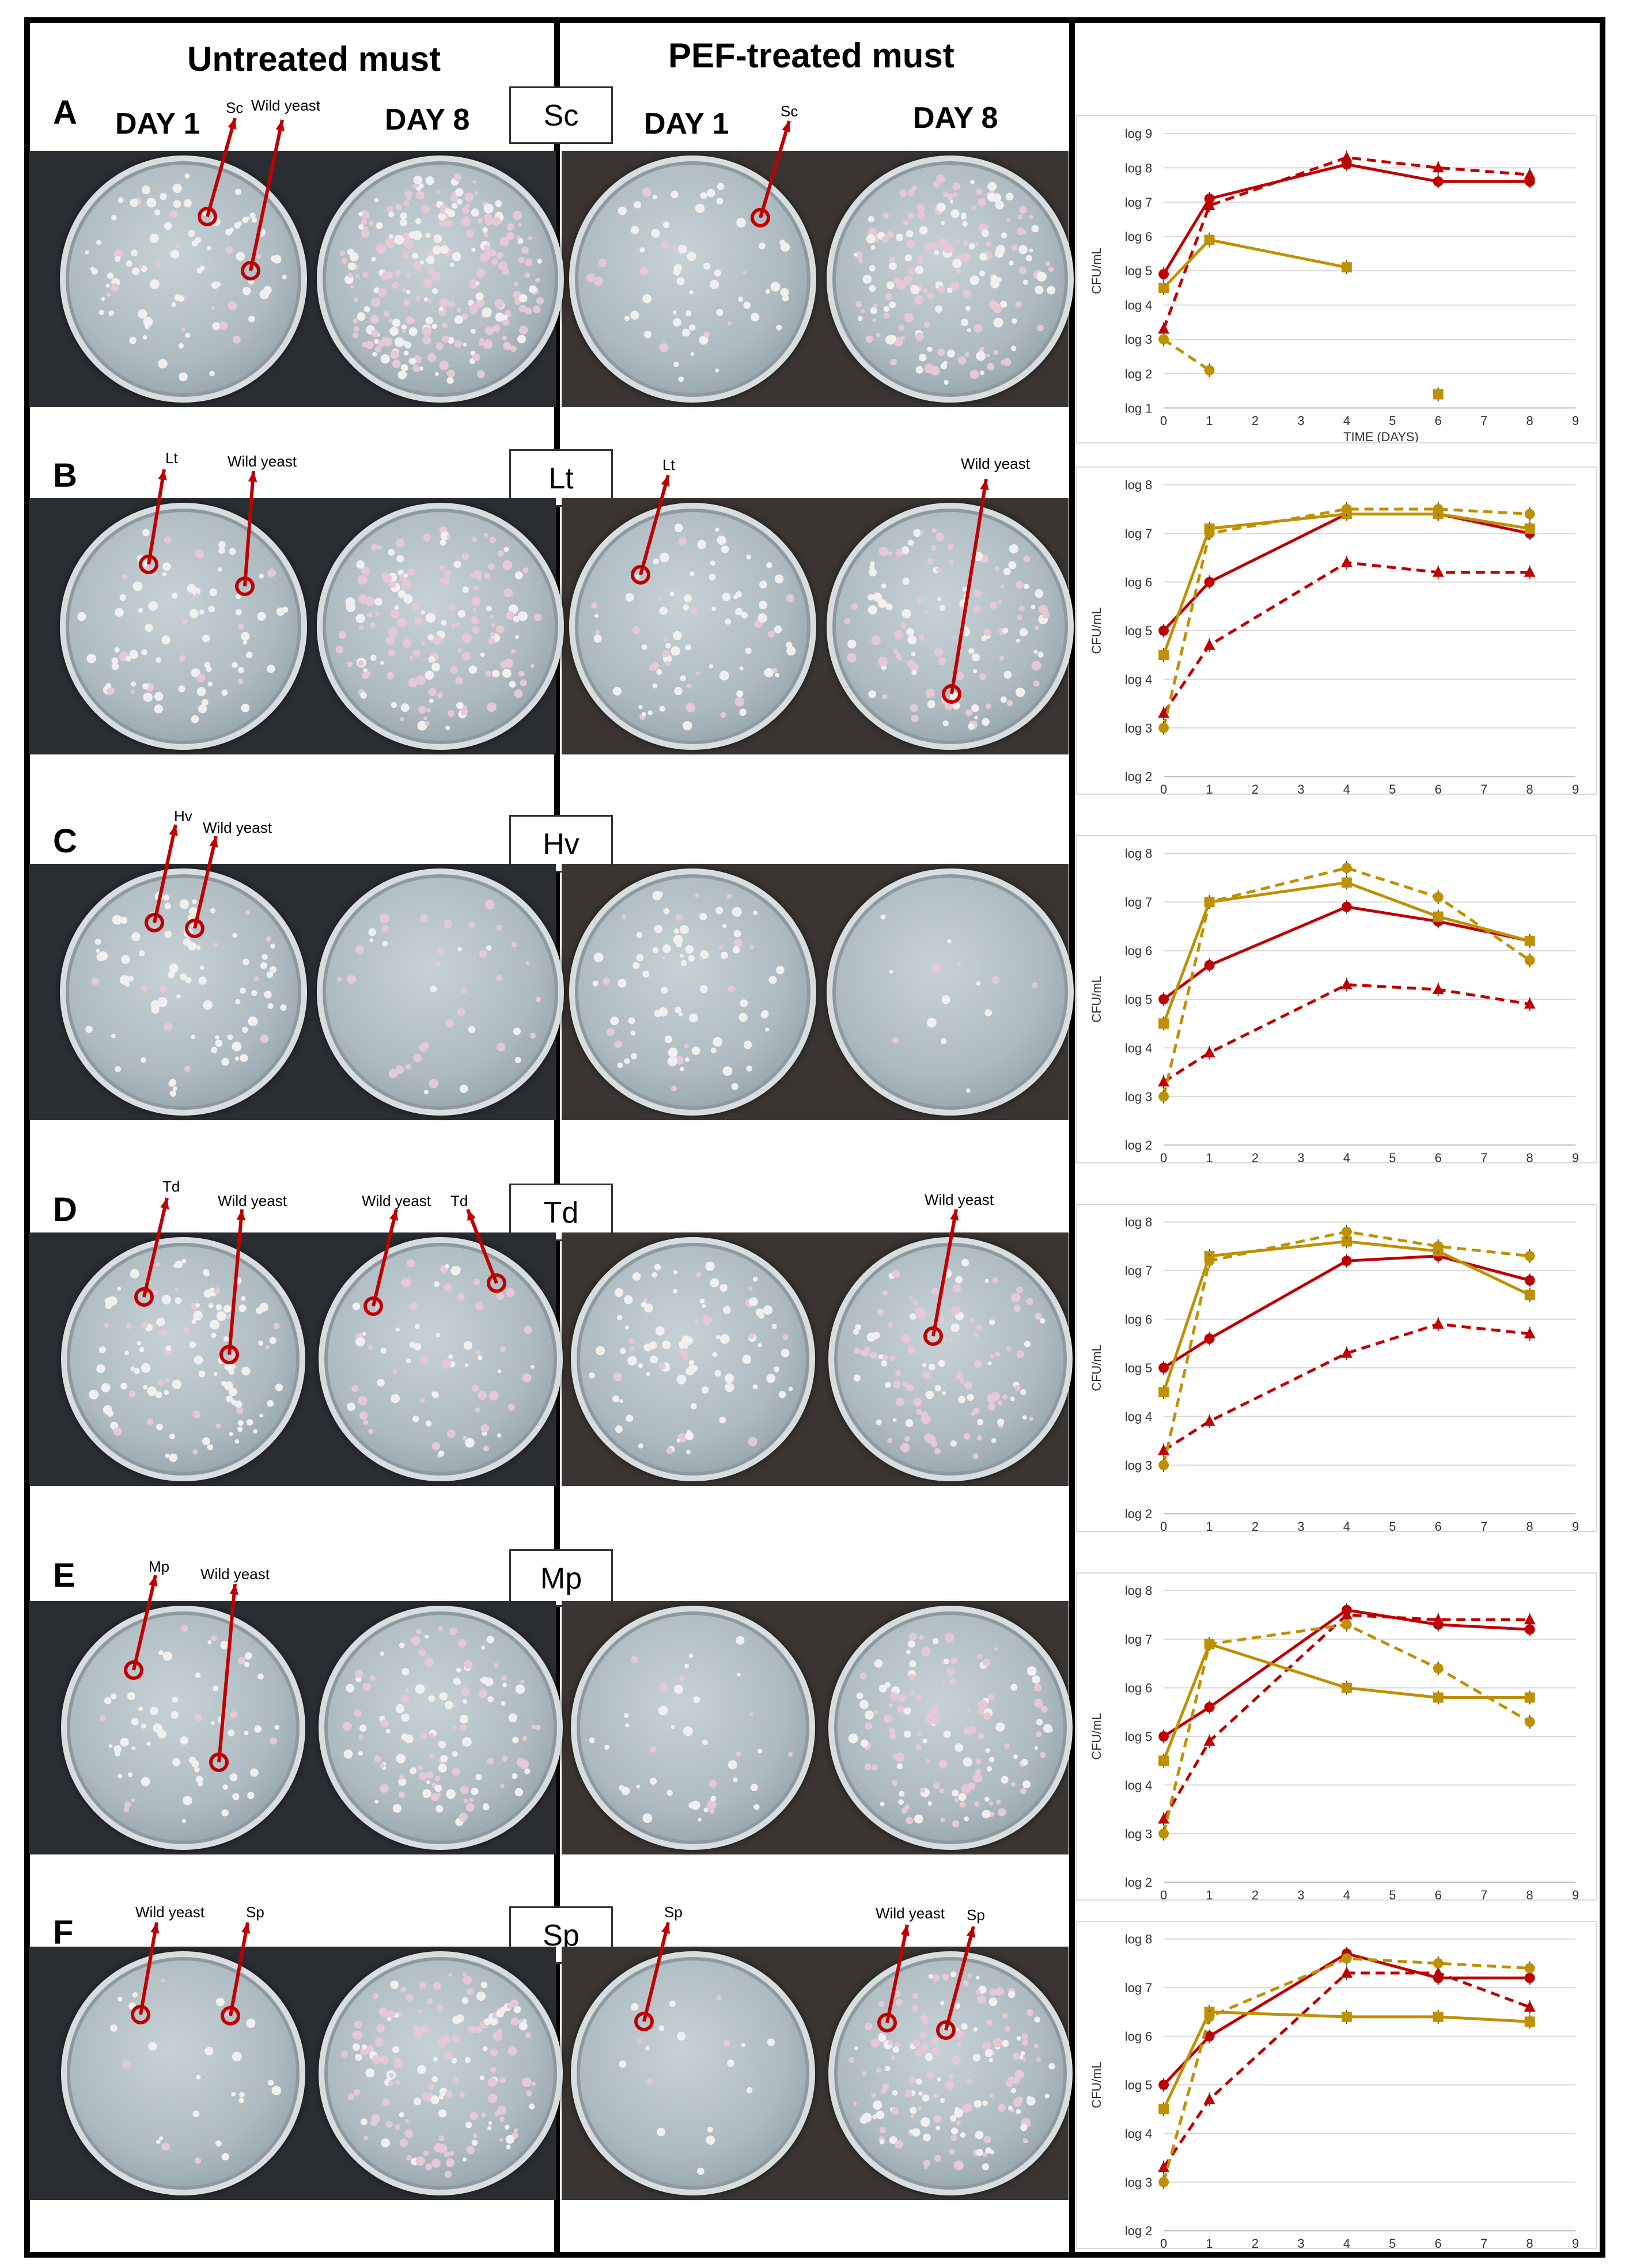 Image resolution: width=1625 pixels, height=2268 pixels. What do you see at coordinates (686, 124) in the screenshot?
I see `day-label: DAY 1` at bounding box center [686, 124].